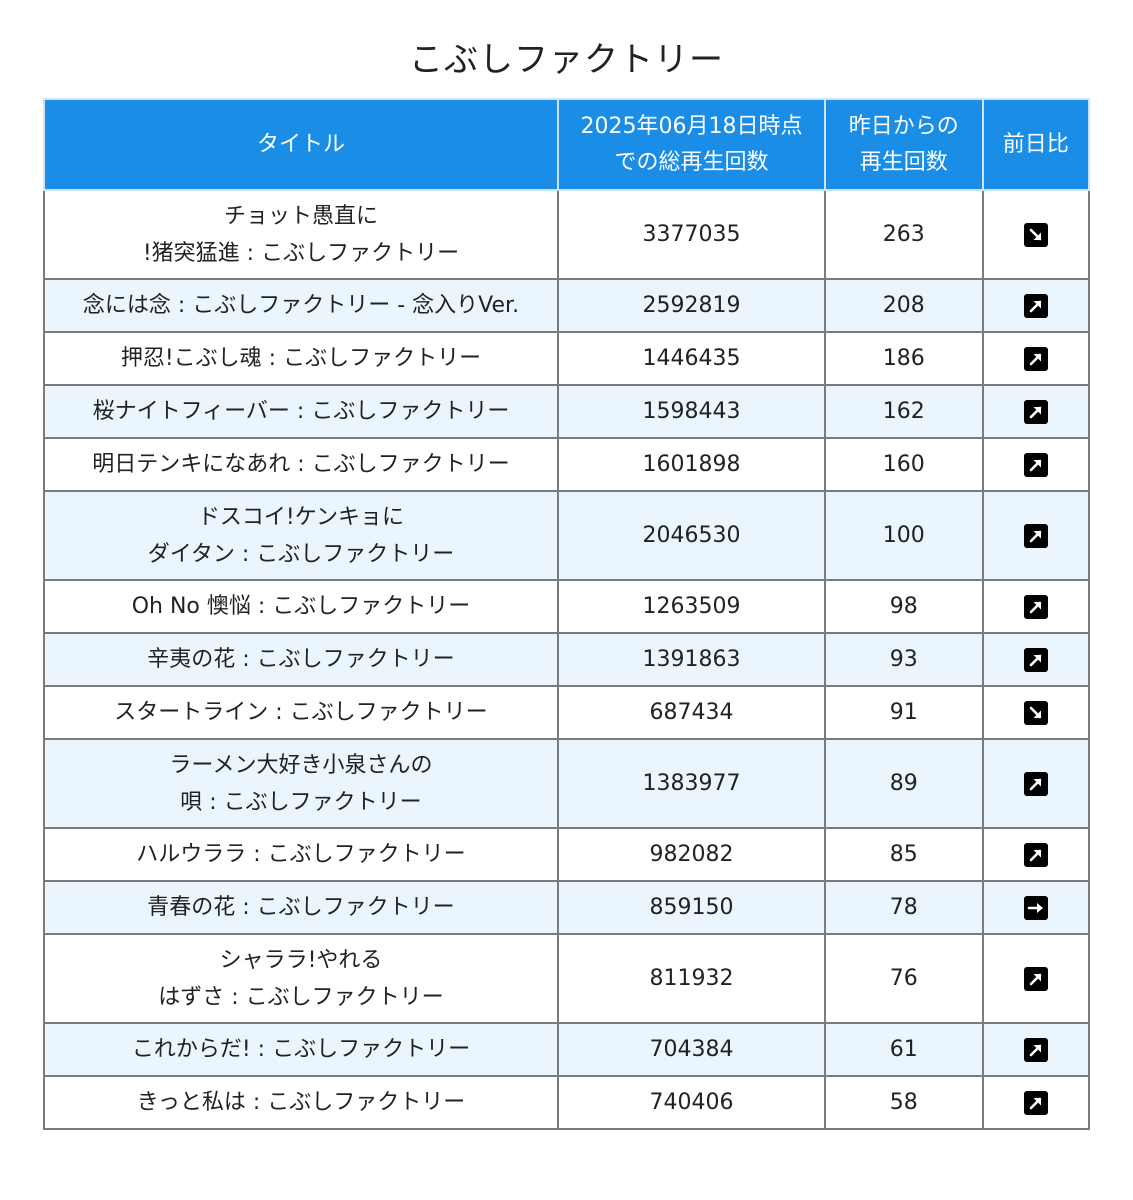 This screenshot has width=1133, height=1200. I want to click on song-title-cell: シャララ!やれるはずさ : こぶしファクトリー, so click(301, 978).